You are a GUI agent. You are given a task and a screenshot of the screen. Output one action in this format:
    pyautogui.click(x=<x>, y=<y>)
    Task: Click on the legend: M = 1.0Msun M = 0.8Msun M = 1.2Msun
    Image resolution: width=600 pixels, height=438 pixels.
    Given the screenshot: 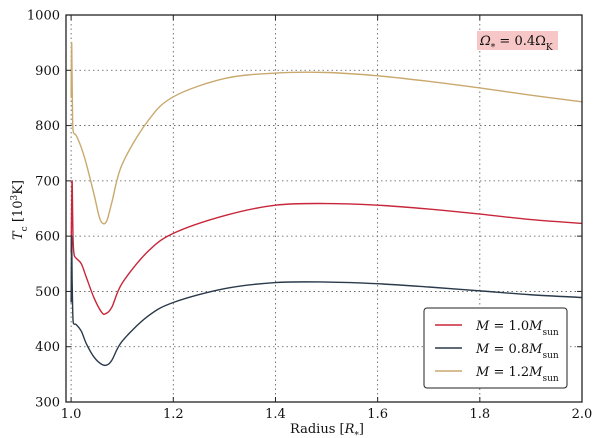 What is the action you would take?
    pyautogui.click(x=495, y=348)
    